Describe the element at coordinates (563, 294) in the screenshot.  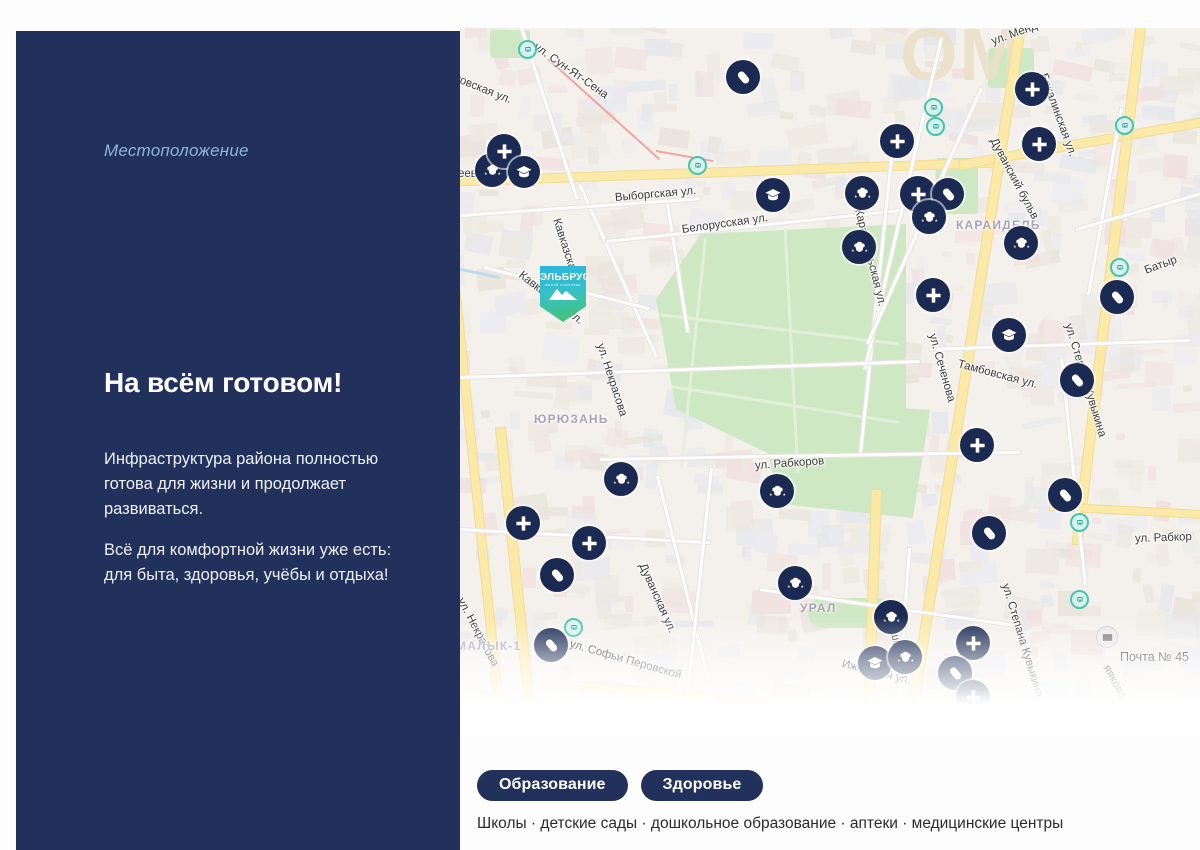
I see `elbrus-brand-badge: ЭЛЬБРУС жилой комплекс` at that location.